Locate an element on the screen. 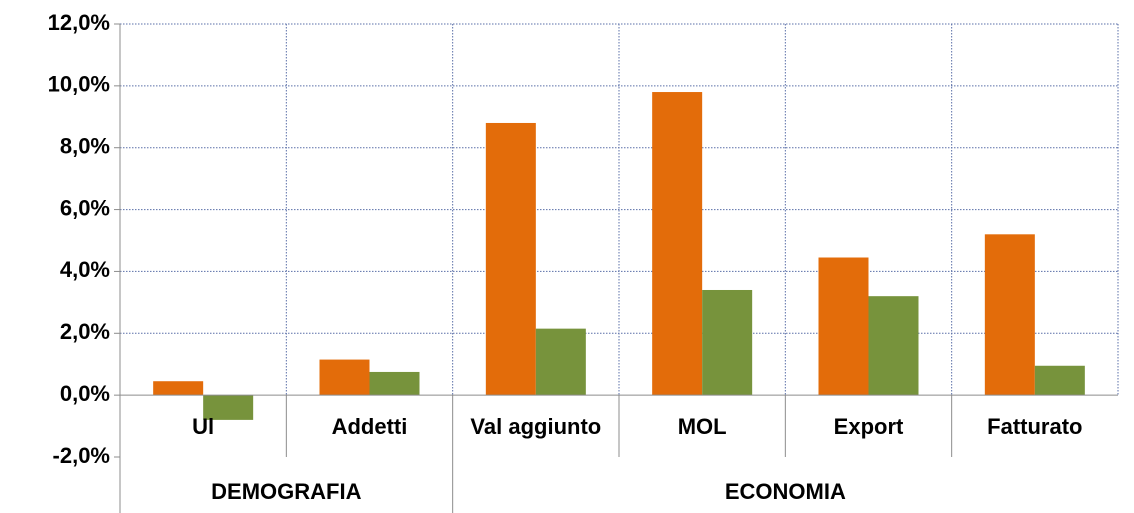 The width and height of the screenshot is (1134, 513). y-tick-label: 6,0% is located at coordinates (85, 207).